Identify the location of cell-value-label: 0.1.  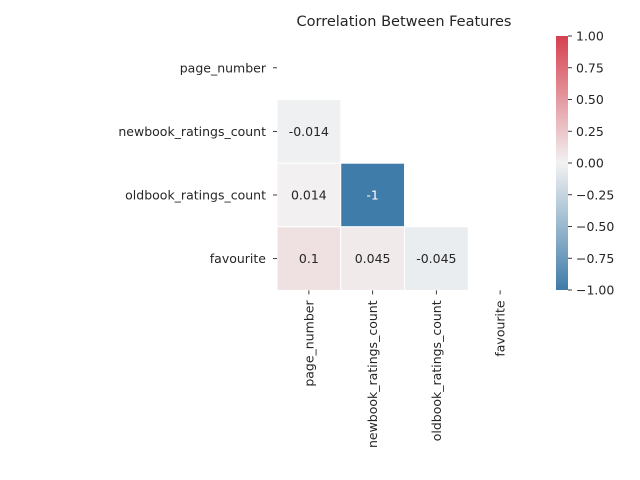
(309, 258).